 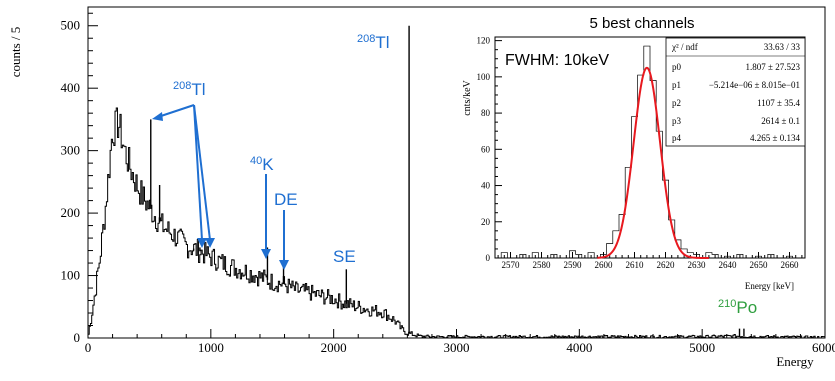 I want to click on inset-x-tick-label: 2650, so click(x=759, y=265).